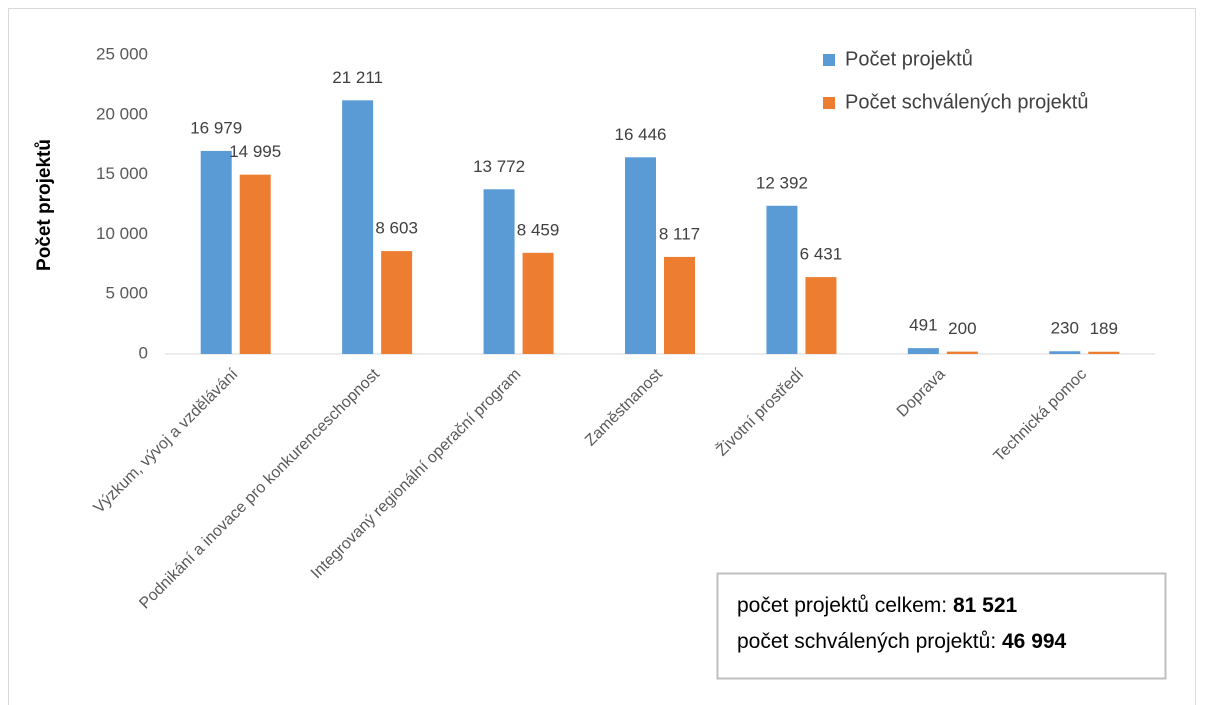 The height and width of the screenshot is (705, 1205). Describe the element at coordinates (122, 113) in the screenshot. I see `y-tick-label: 20 000` at that location.